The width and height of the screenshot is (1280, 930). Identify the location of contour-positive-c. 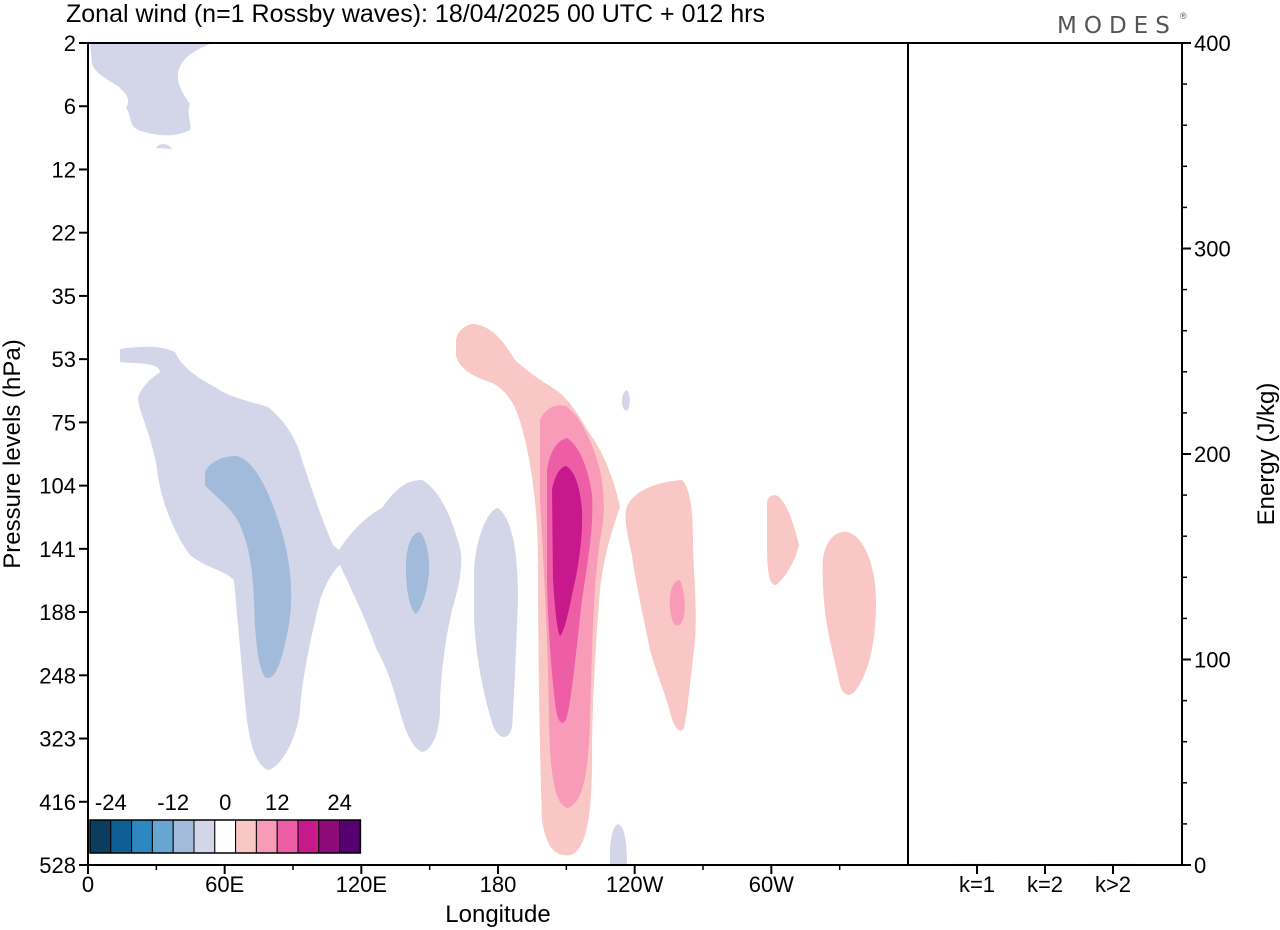
(783, 540).